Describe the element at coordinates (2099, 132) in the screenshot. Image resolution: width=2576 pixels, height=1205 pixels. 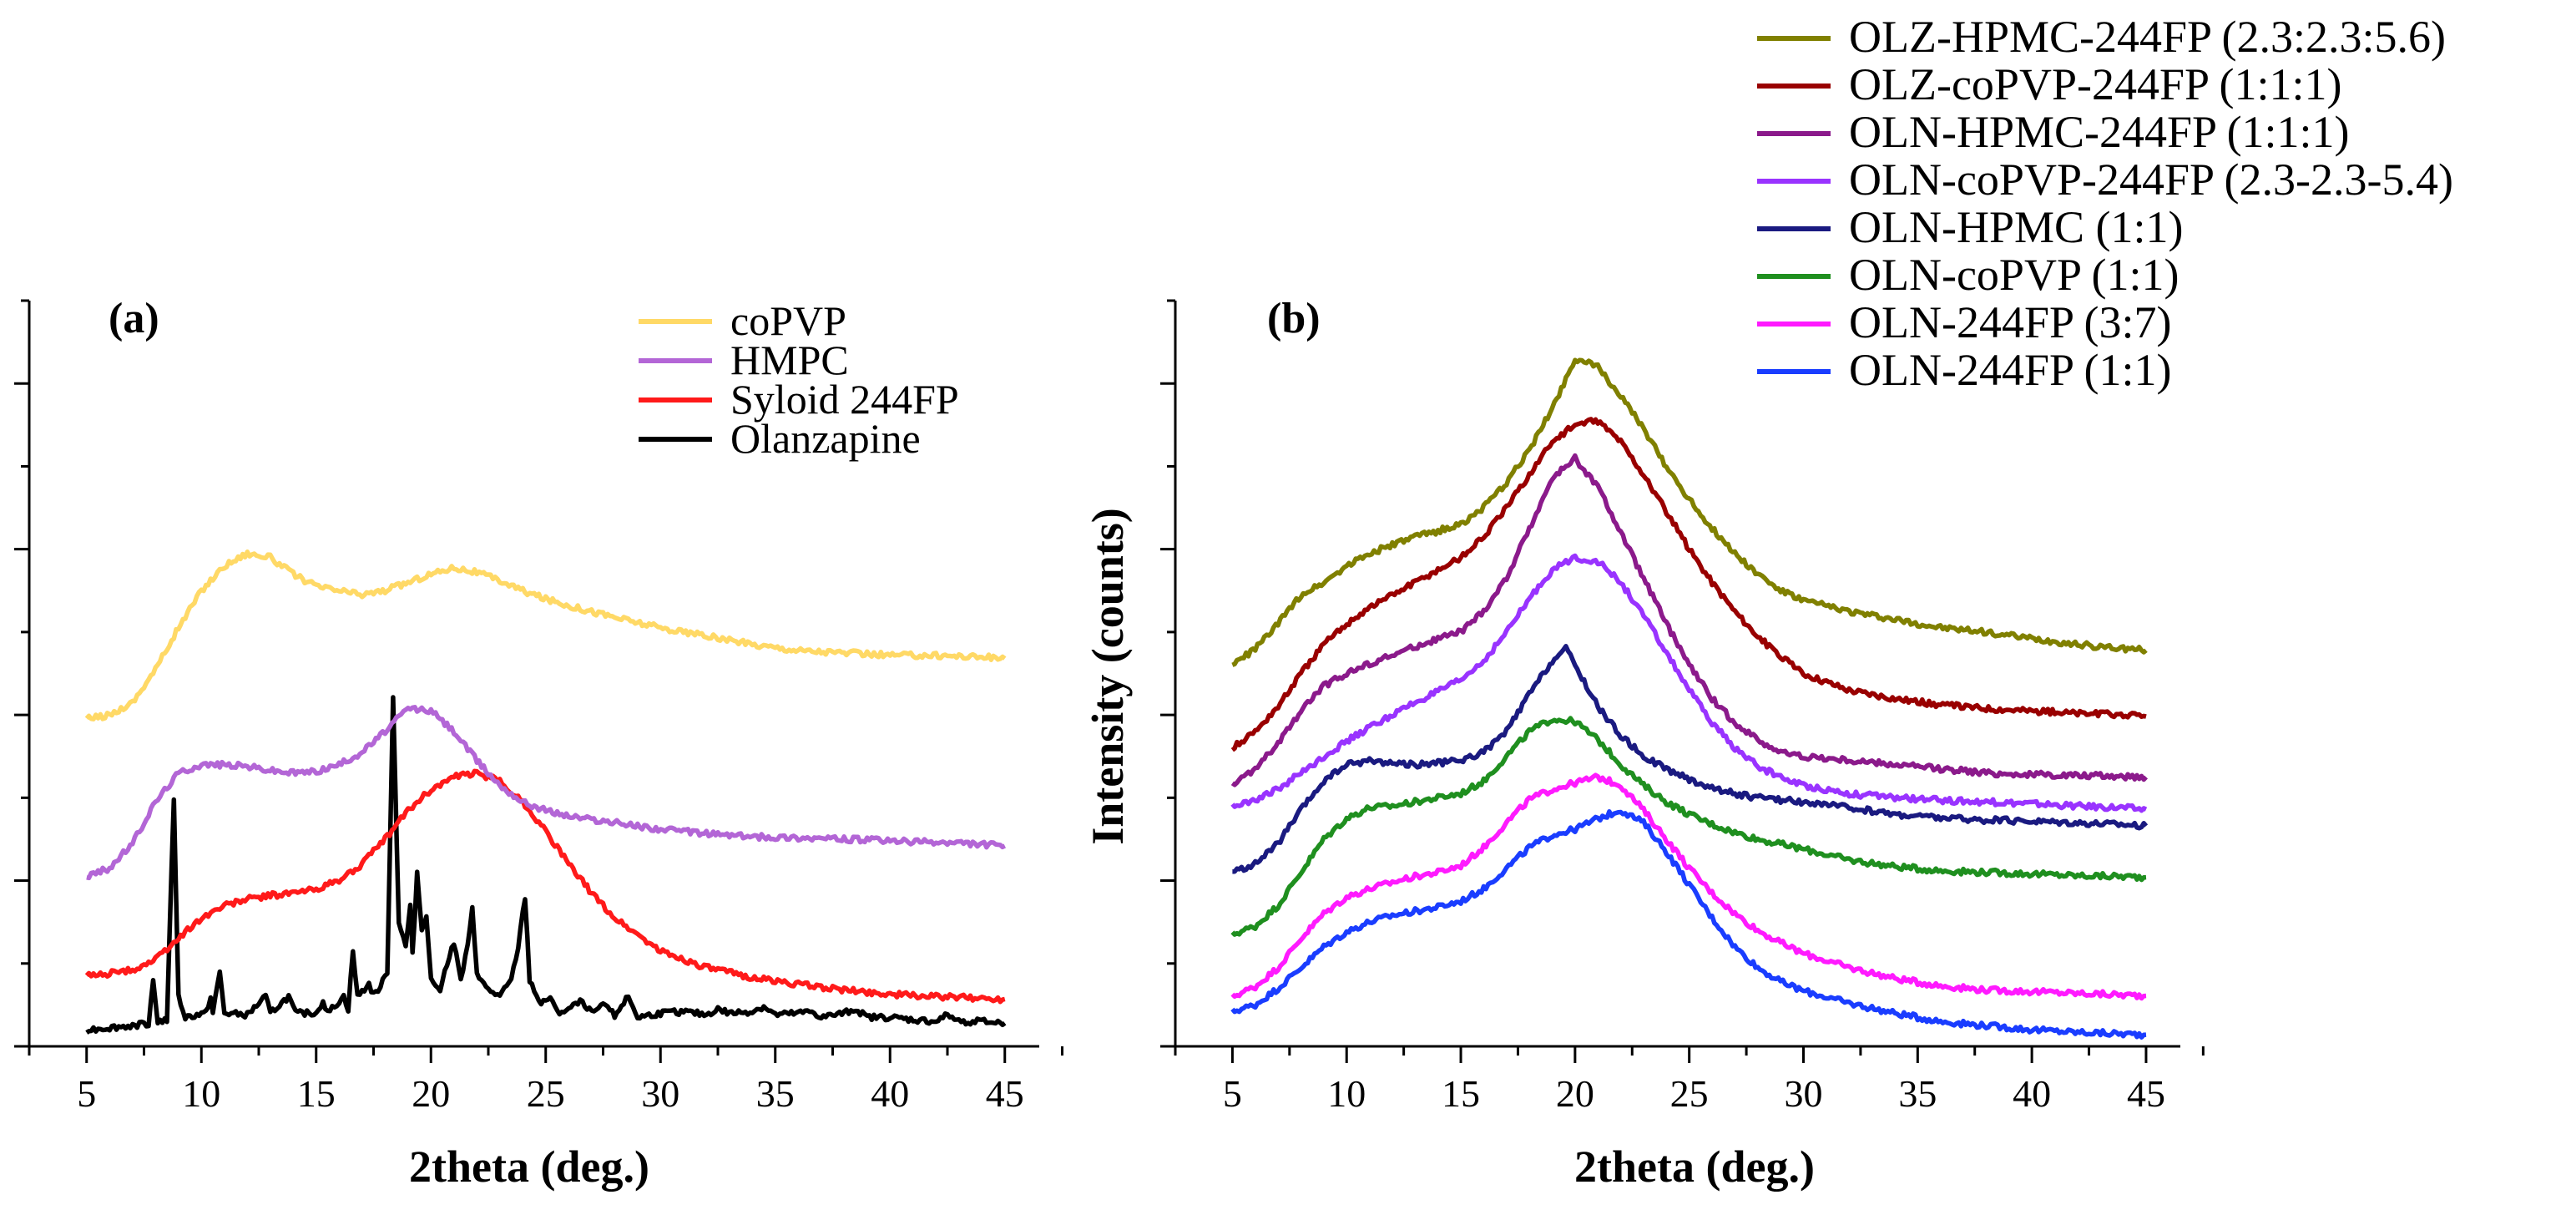
I see `legend-label: OLN-HPMC-244FP (1:1:1)` at that location.